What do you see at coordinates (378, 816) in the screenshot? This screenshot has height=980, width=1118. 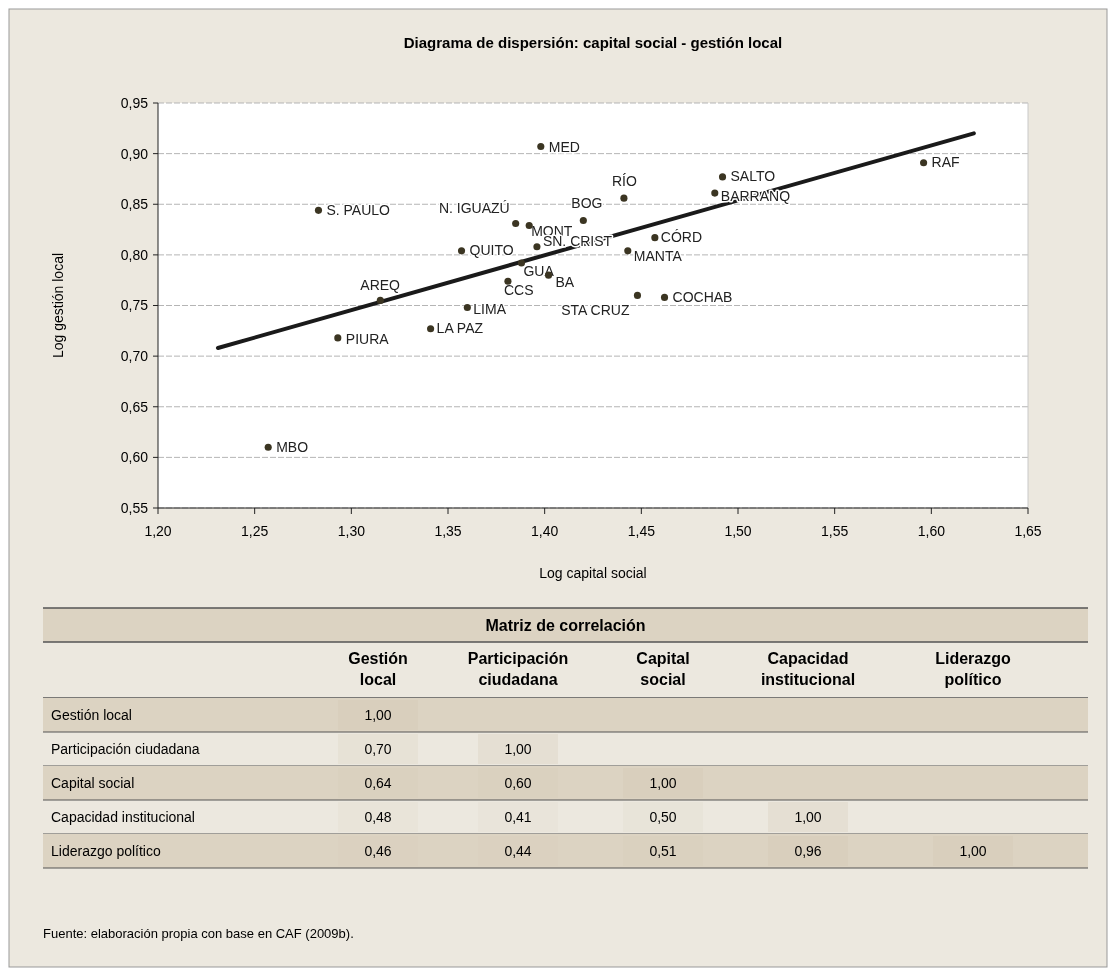 I see `data-label: 0,48` at bounding box center [378, 816].